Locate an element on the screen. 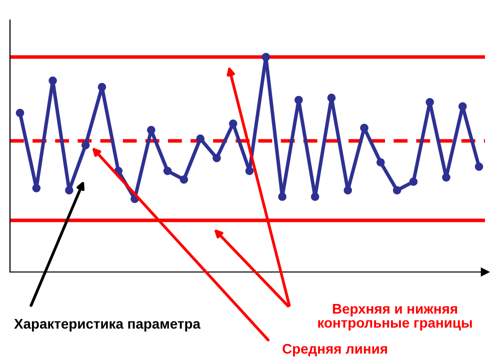 This screenshot has width=495, height=360. text: Характеристика параметра is located at coordinates (107, 325).